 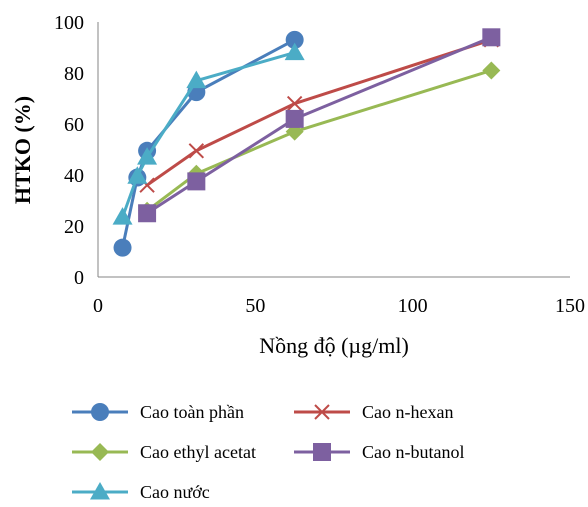 What do you see at coordinates (22, 150) in the screenshot?
I see `y-axis-title: HTKO (%)` at bounding box center [22, 150].